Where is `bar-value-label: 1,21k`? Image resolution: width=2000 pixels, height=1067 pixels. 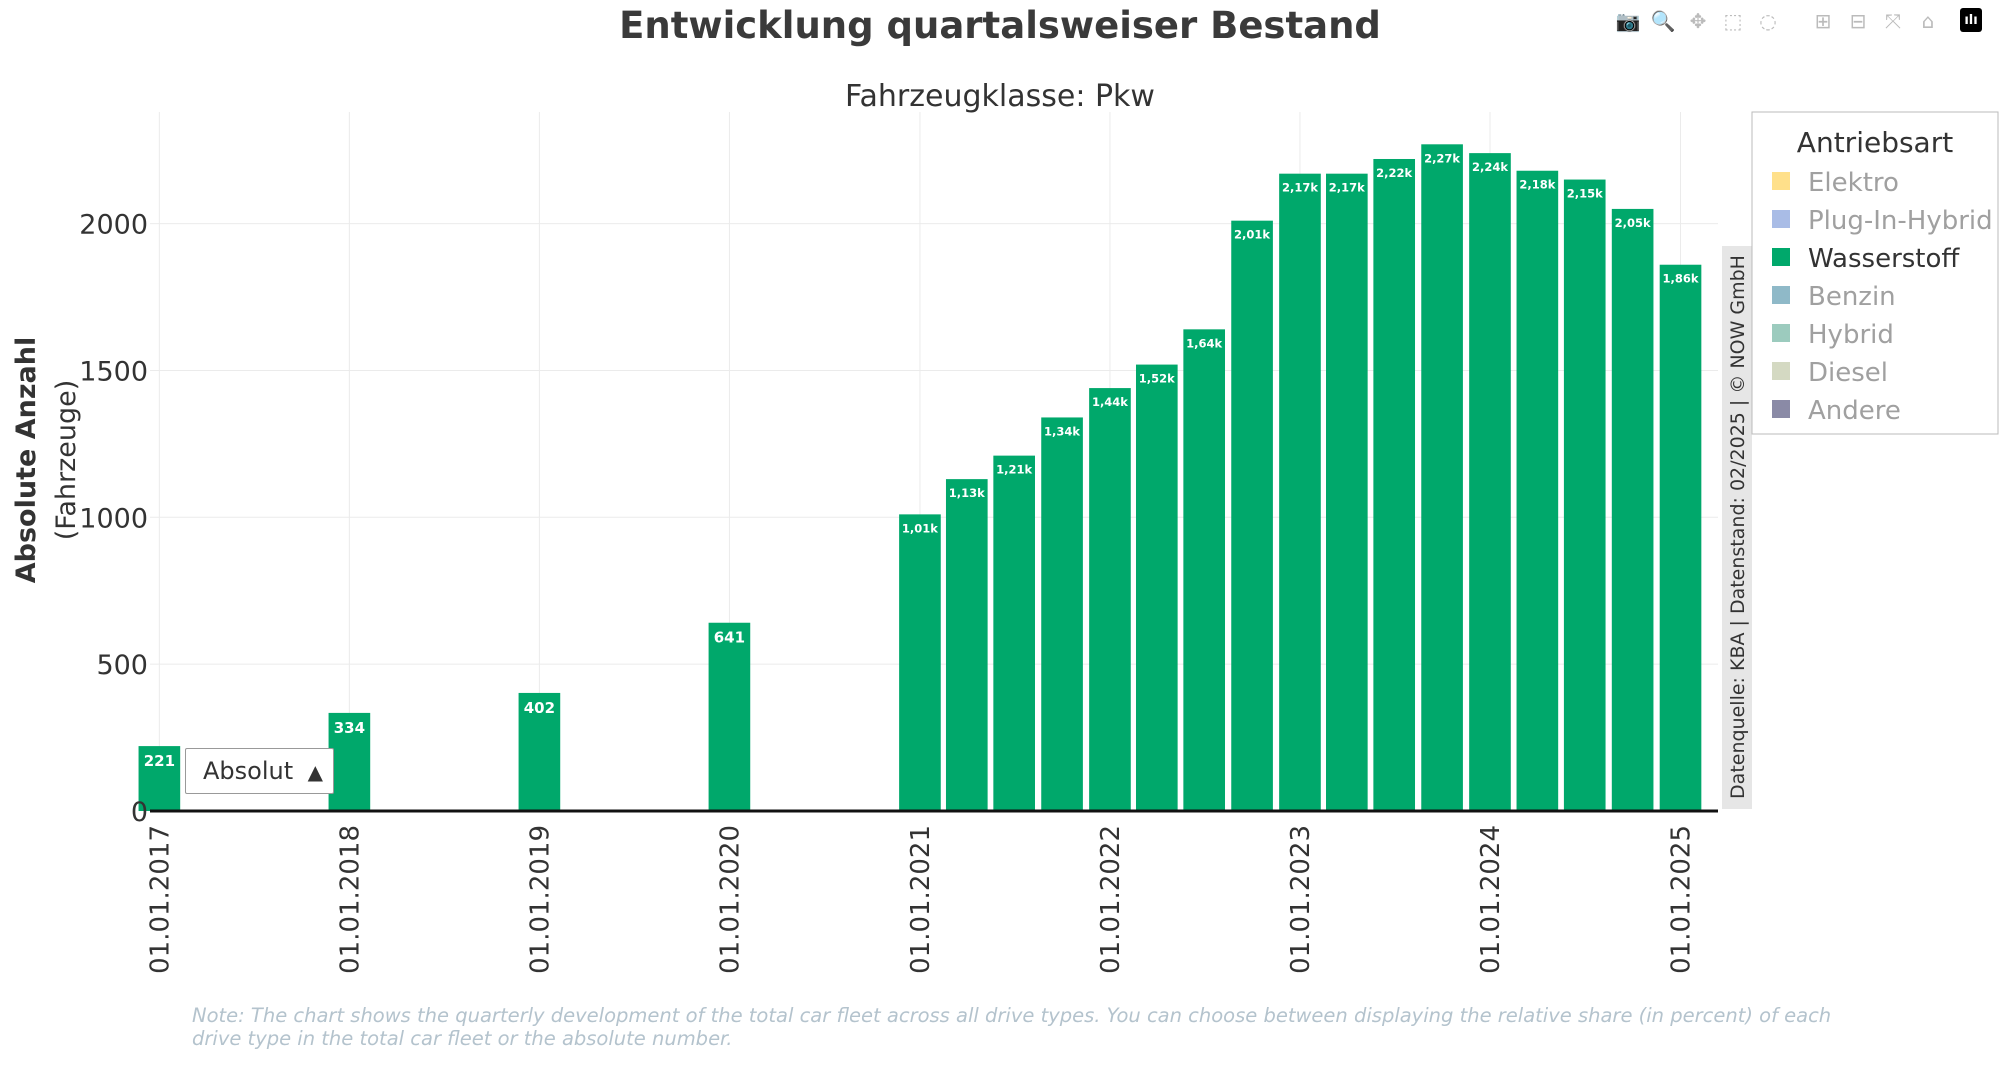
bar-value-label: 1,21k is located at coordinates (1014, 470).